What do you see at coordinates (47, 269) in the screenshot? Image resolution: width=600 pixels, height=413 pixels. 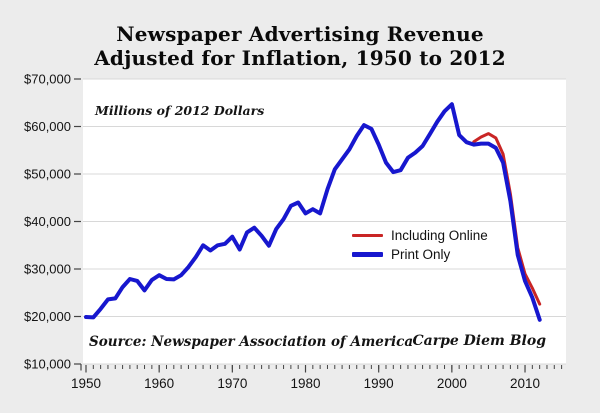 I see `svg-text: $30,000` at bounding box center [47, 269].